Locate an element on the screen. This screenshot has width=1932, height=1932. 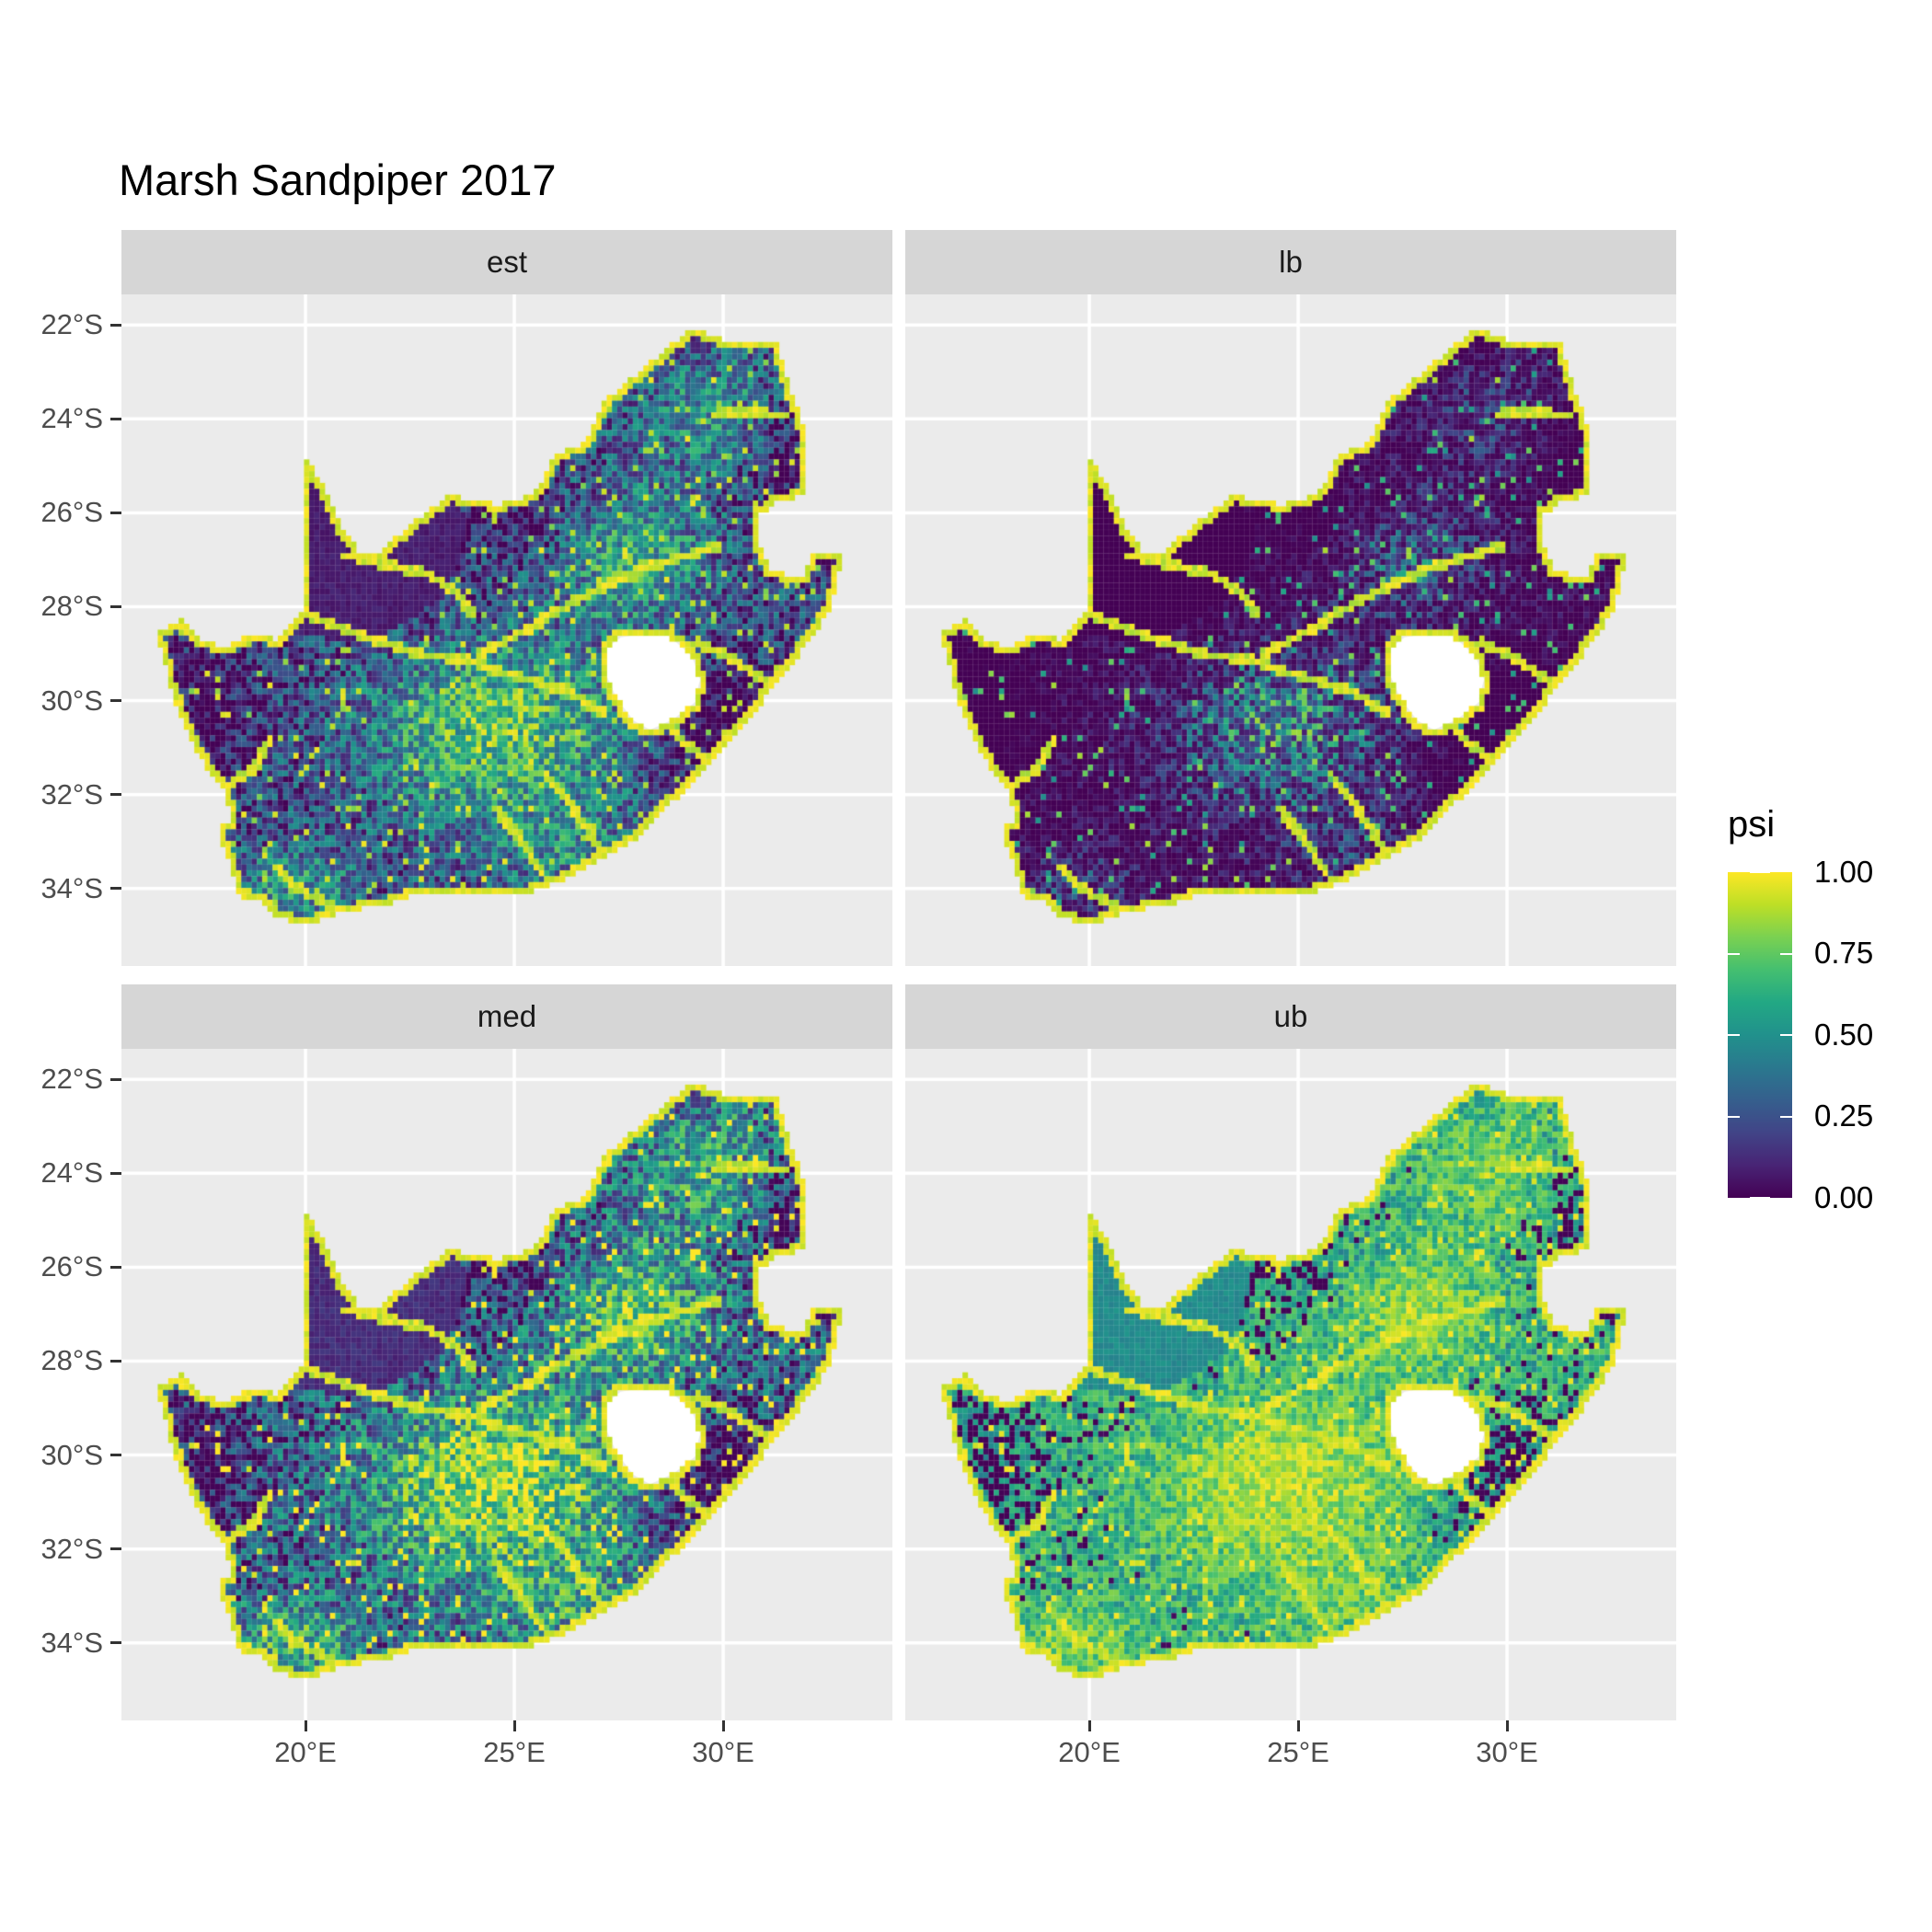
map-panel-ub is located at coordinates (1290, 1384).